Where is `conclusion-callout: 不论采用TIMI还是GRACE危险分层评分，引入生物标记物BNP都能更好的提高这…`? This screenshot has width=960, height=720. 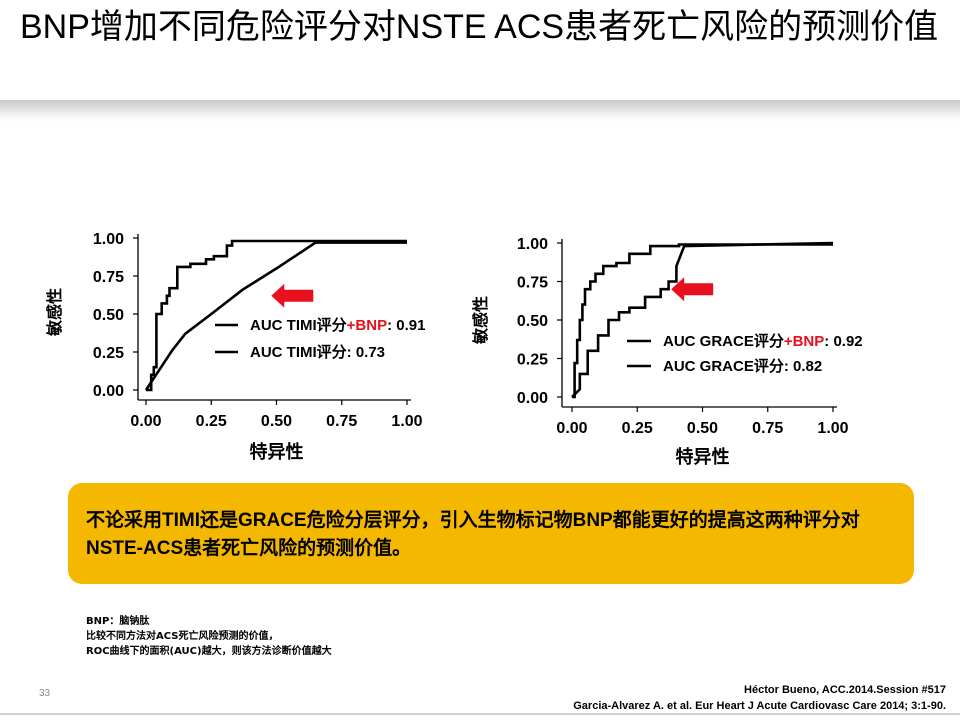 conclusion-callout: 不论采用TIMI还是GRACE危险分层评分，引入生物标记物BNP都能更好的提高这… is located at coordinates (491, 533).